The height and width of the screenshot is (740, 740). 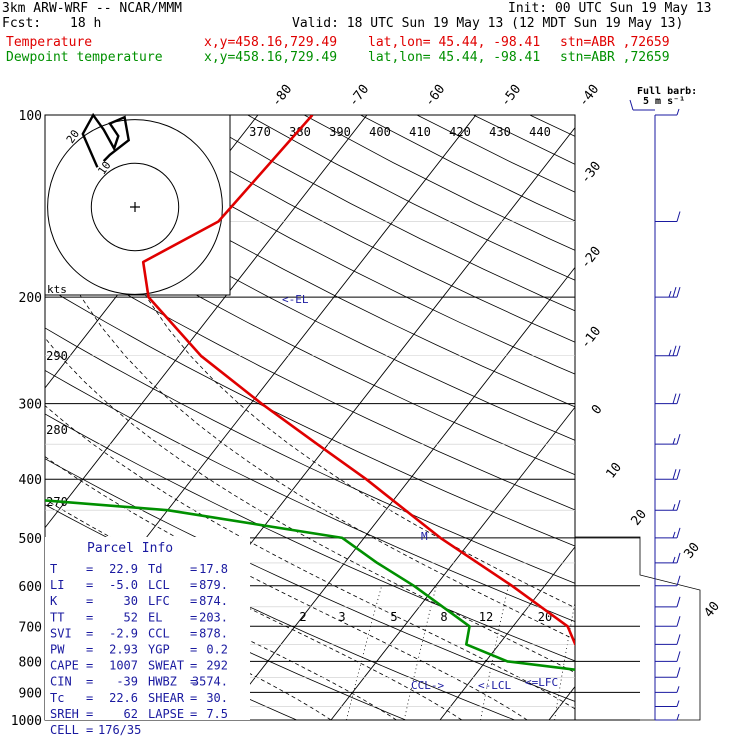 I want to click on parcel-label: LFC, so click(x=159, y=601).